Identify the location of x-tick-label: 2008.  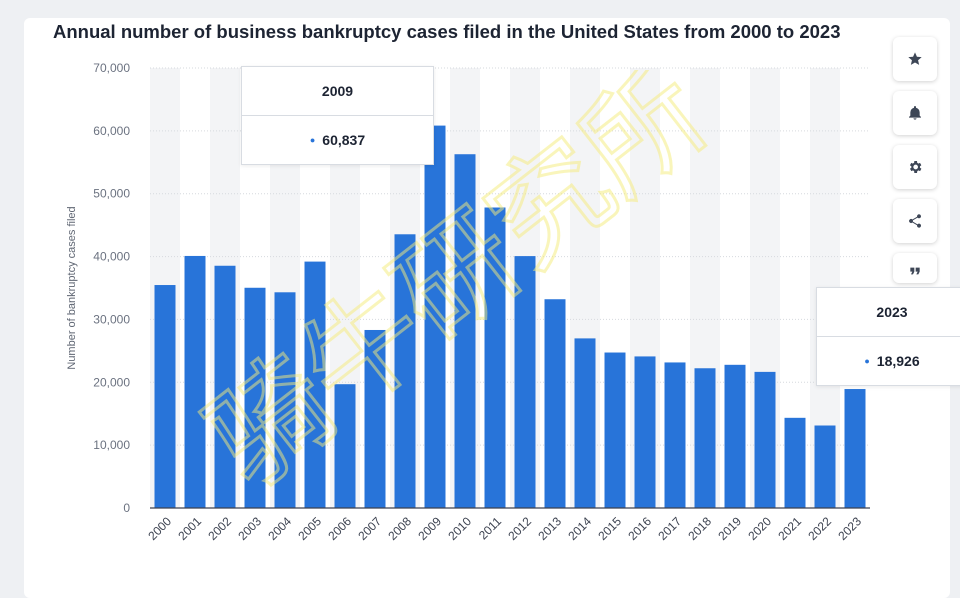
(399, 528).